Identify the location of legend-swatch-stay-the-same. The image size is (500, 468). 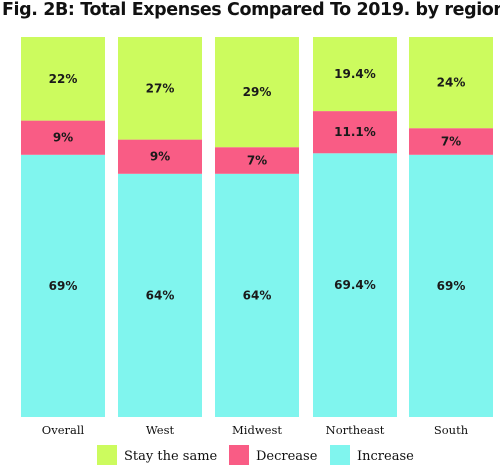
(107, 455).